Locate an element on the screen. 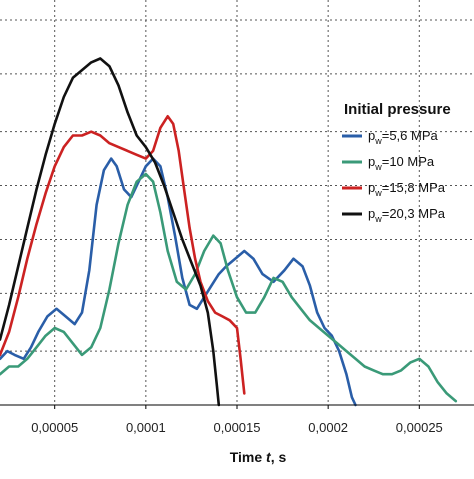 The width and height of the screenshot is (474, 479). x-tick-label: 0,00005 is located at coordinates (54, 427).